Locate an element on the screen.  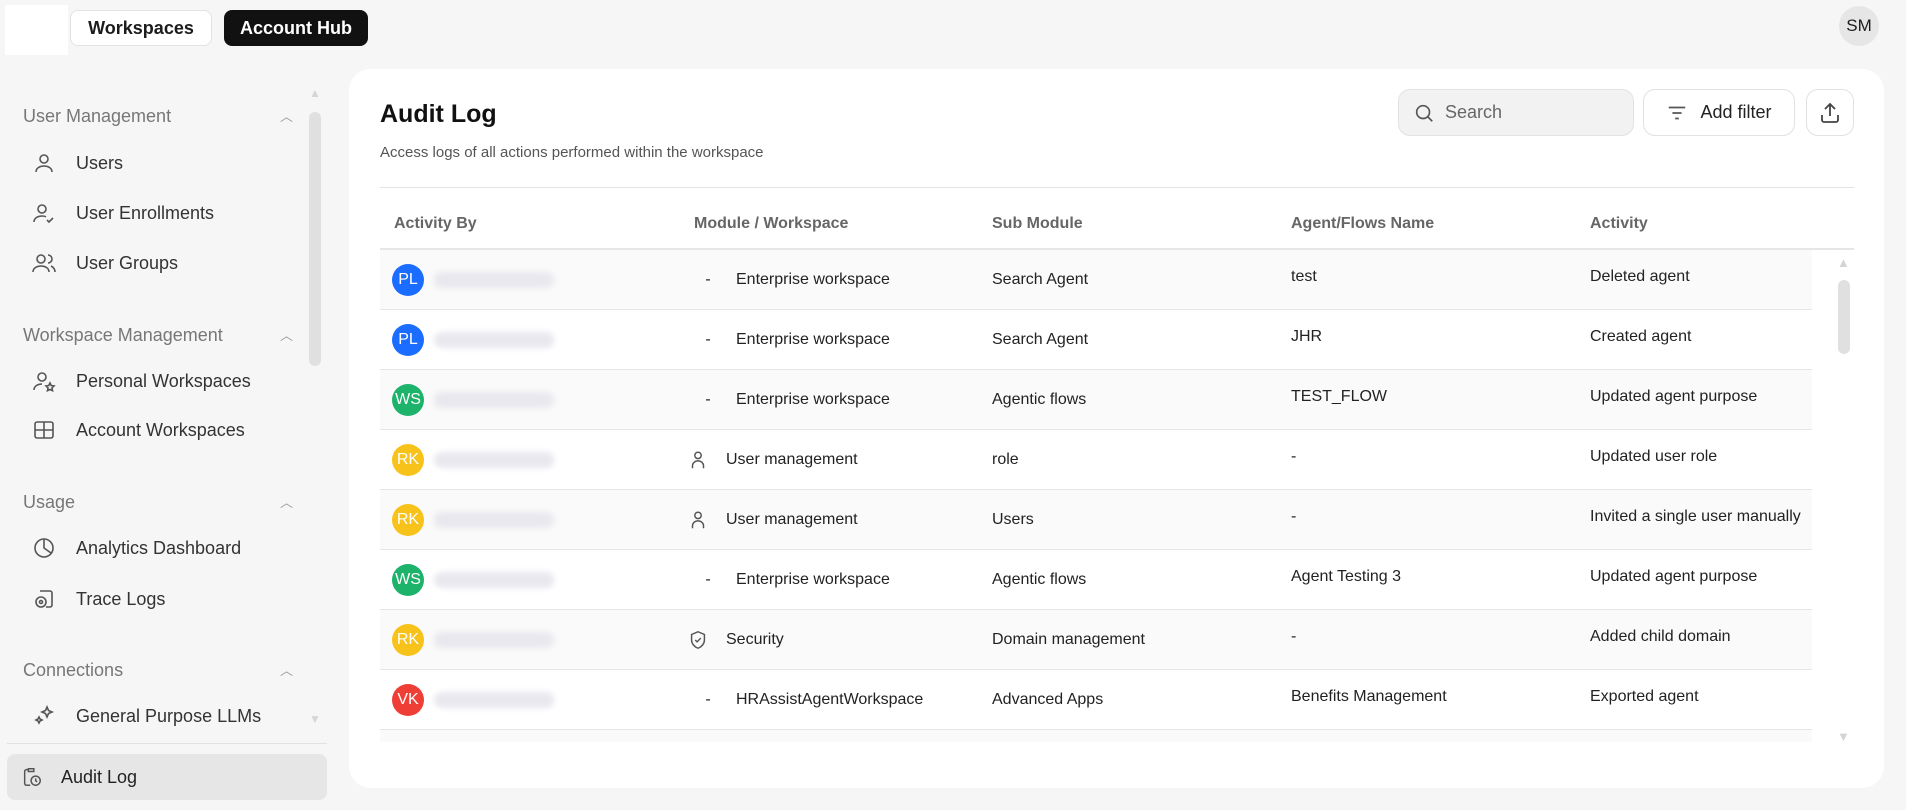
shield-check-icon is located at coordinates (698, 640).